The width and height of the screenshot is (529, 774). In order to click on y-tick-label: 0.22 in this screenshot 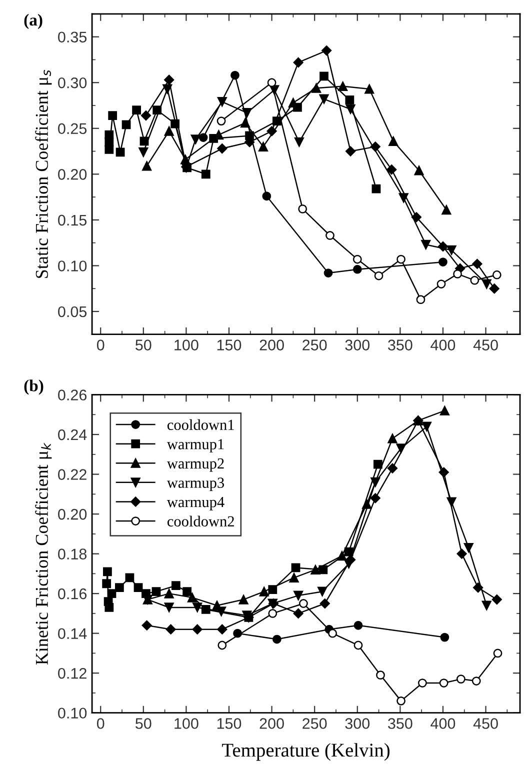, I will do `click(72, 474)`.